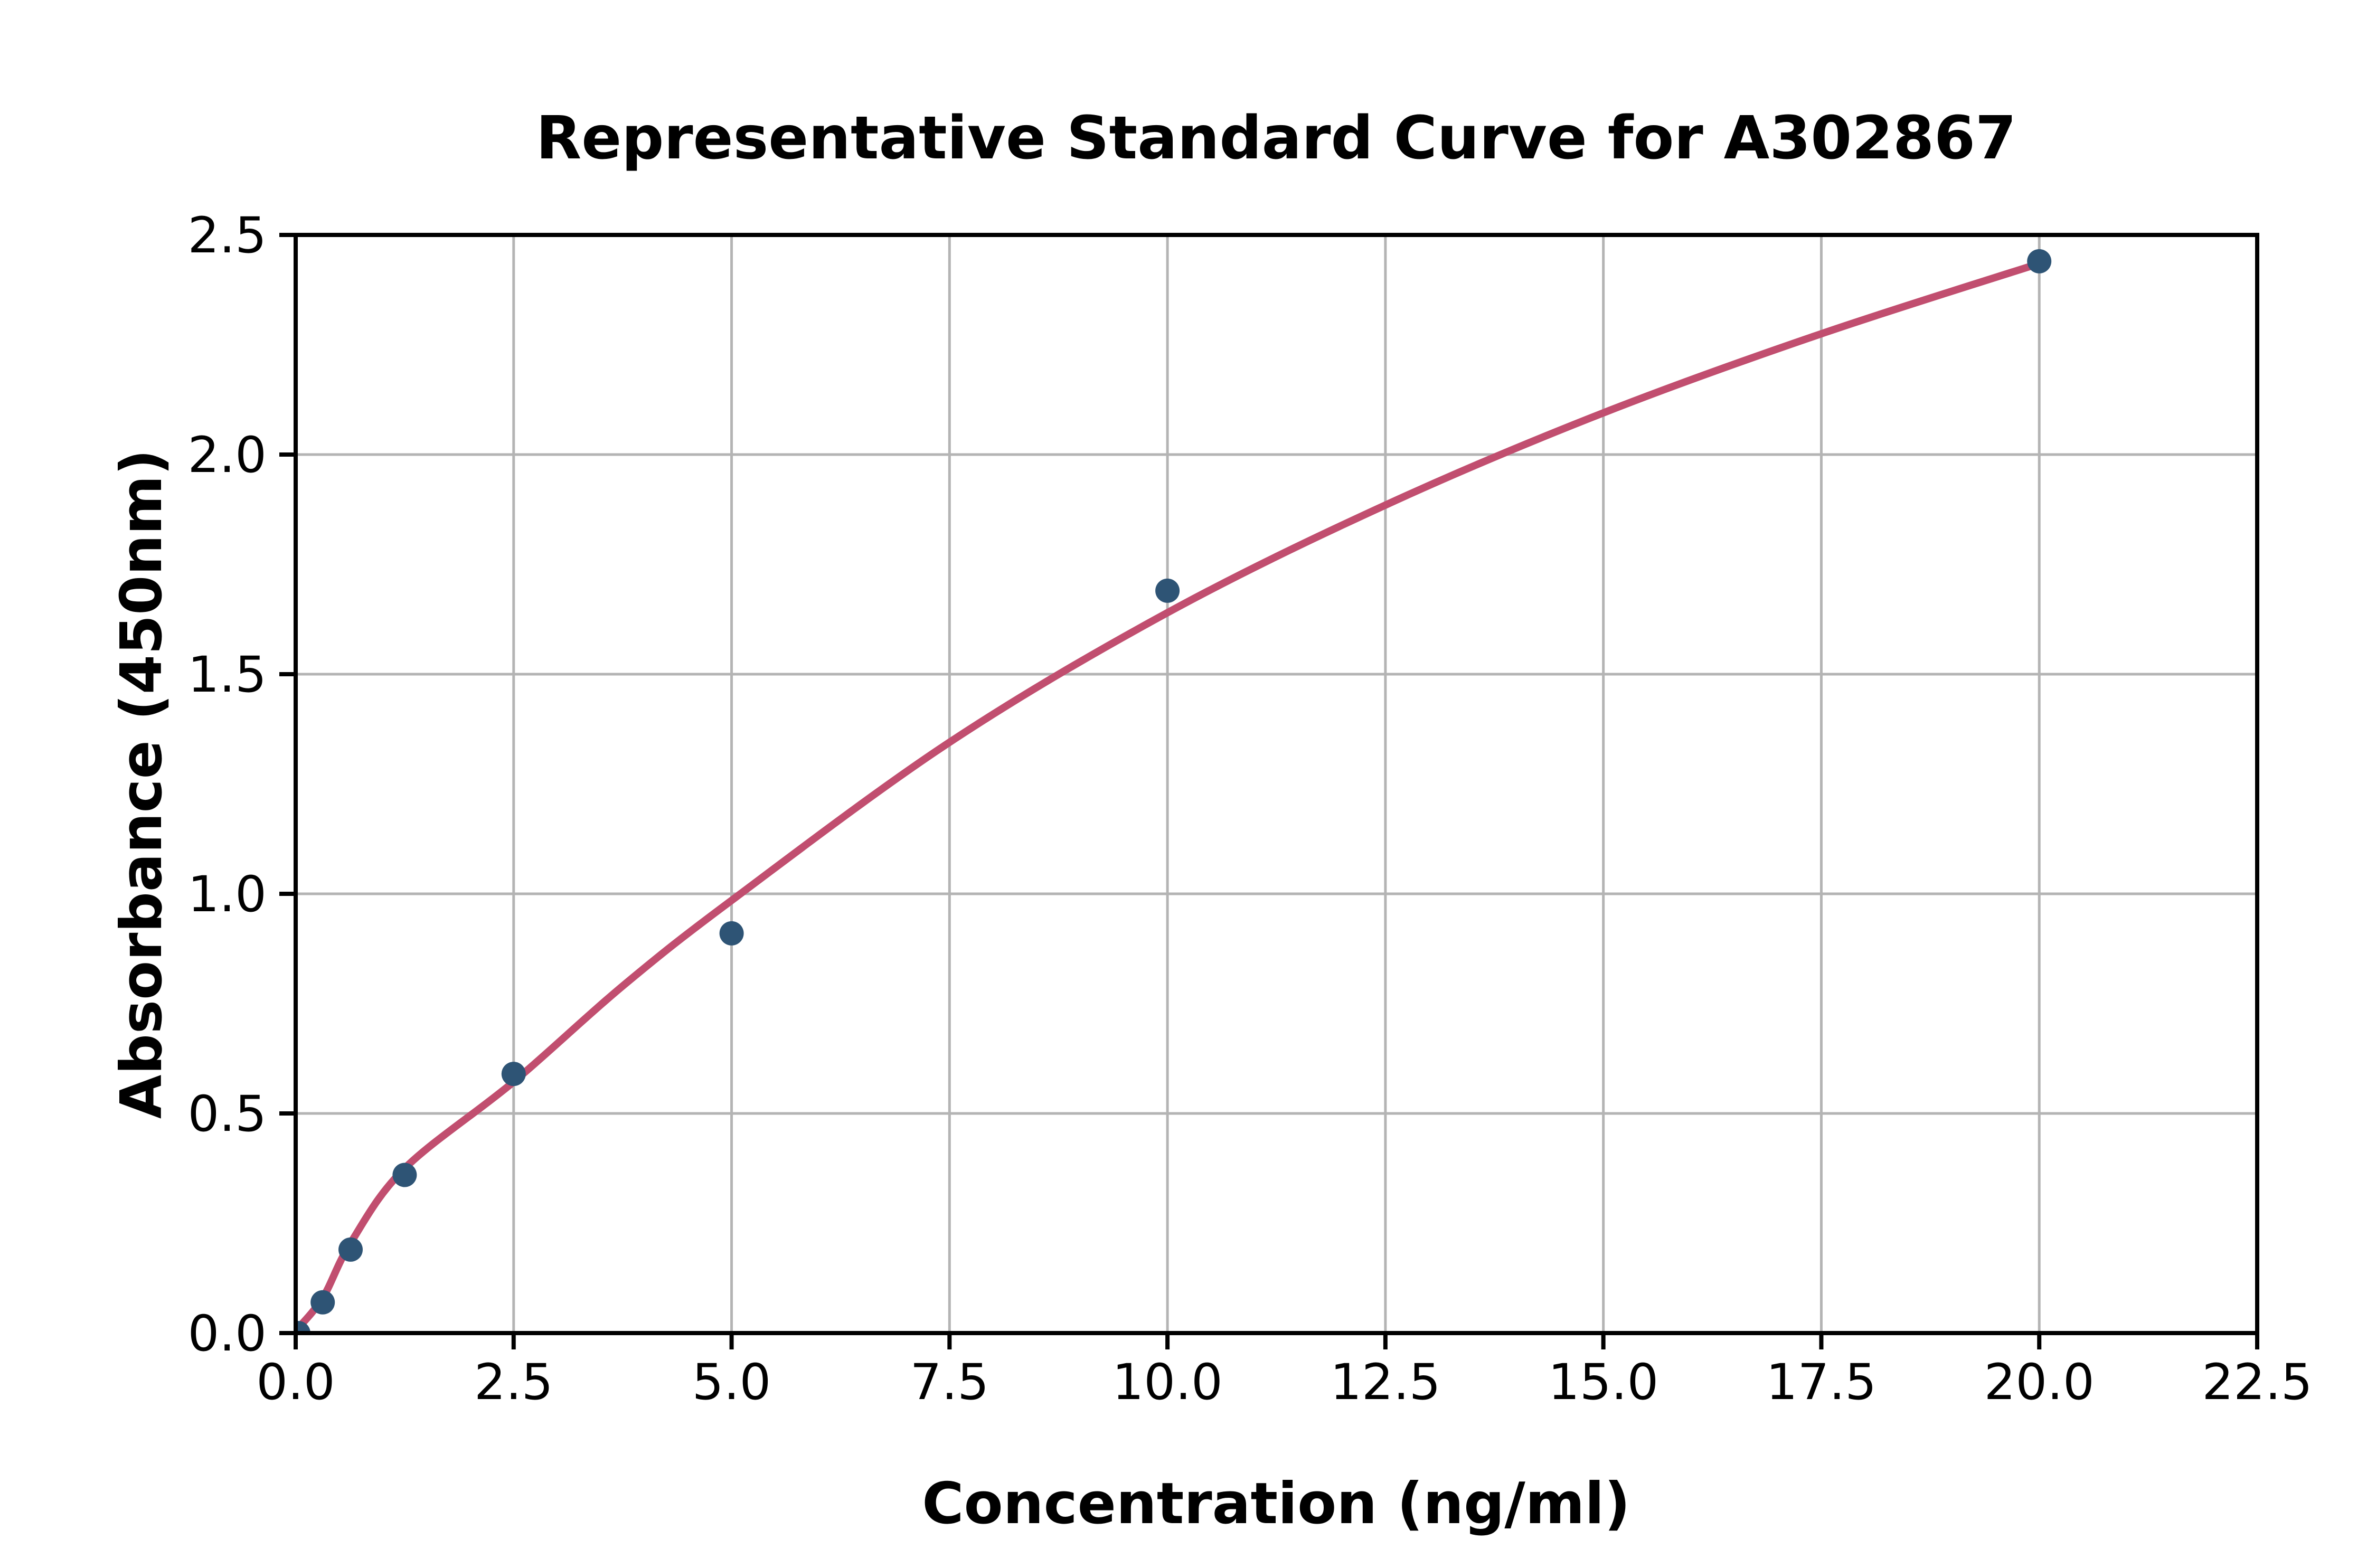  I want to click on y-tick-label: 0.5, so click(227, 1114).